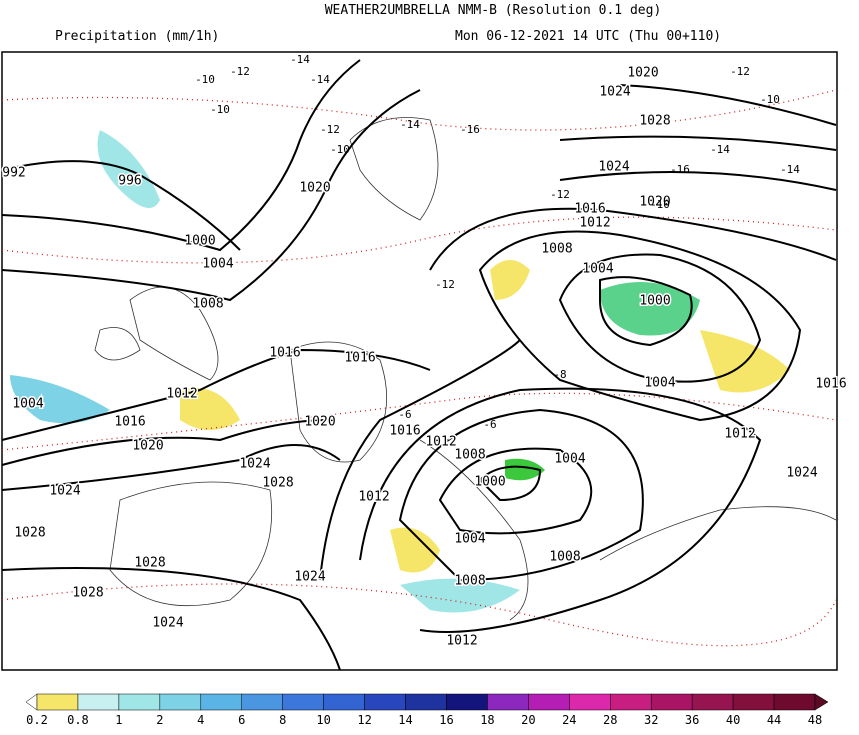  I want to click on variable-label: Precipitation (mm/1h), so click(137, 36).